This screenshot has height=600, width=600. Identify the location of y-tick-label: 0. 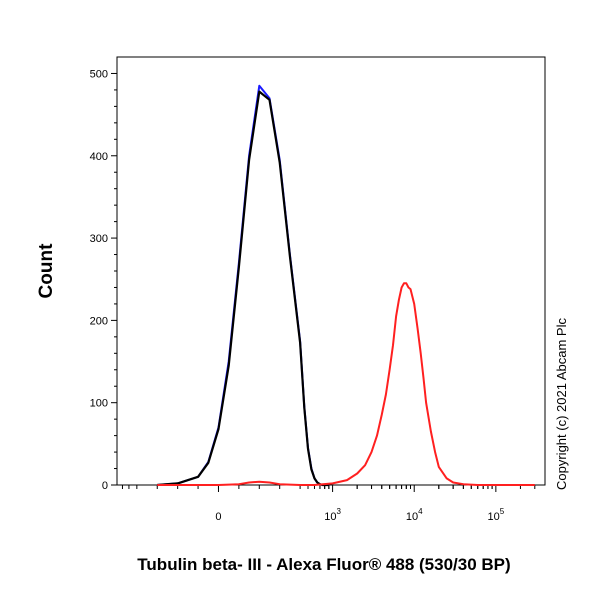
(105, 486).